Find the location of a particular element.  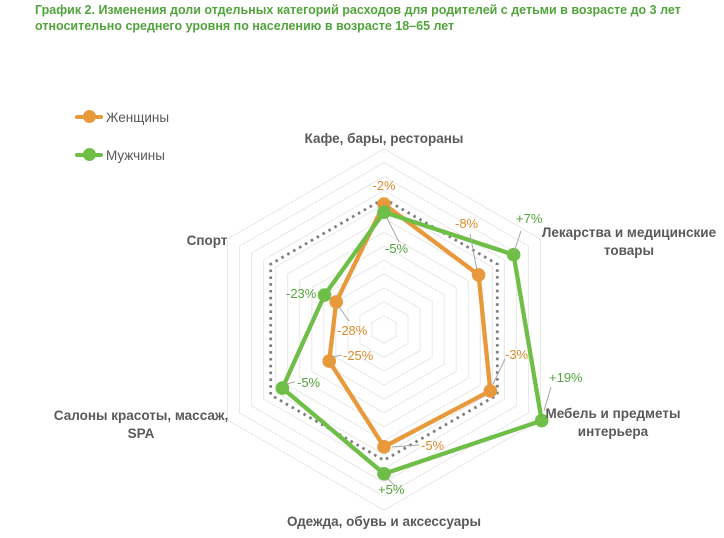

value-label-women-clothes: -5% is located at coordinates (433, 445).